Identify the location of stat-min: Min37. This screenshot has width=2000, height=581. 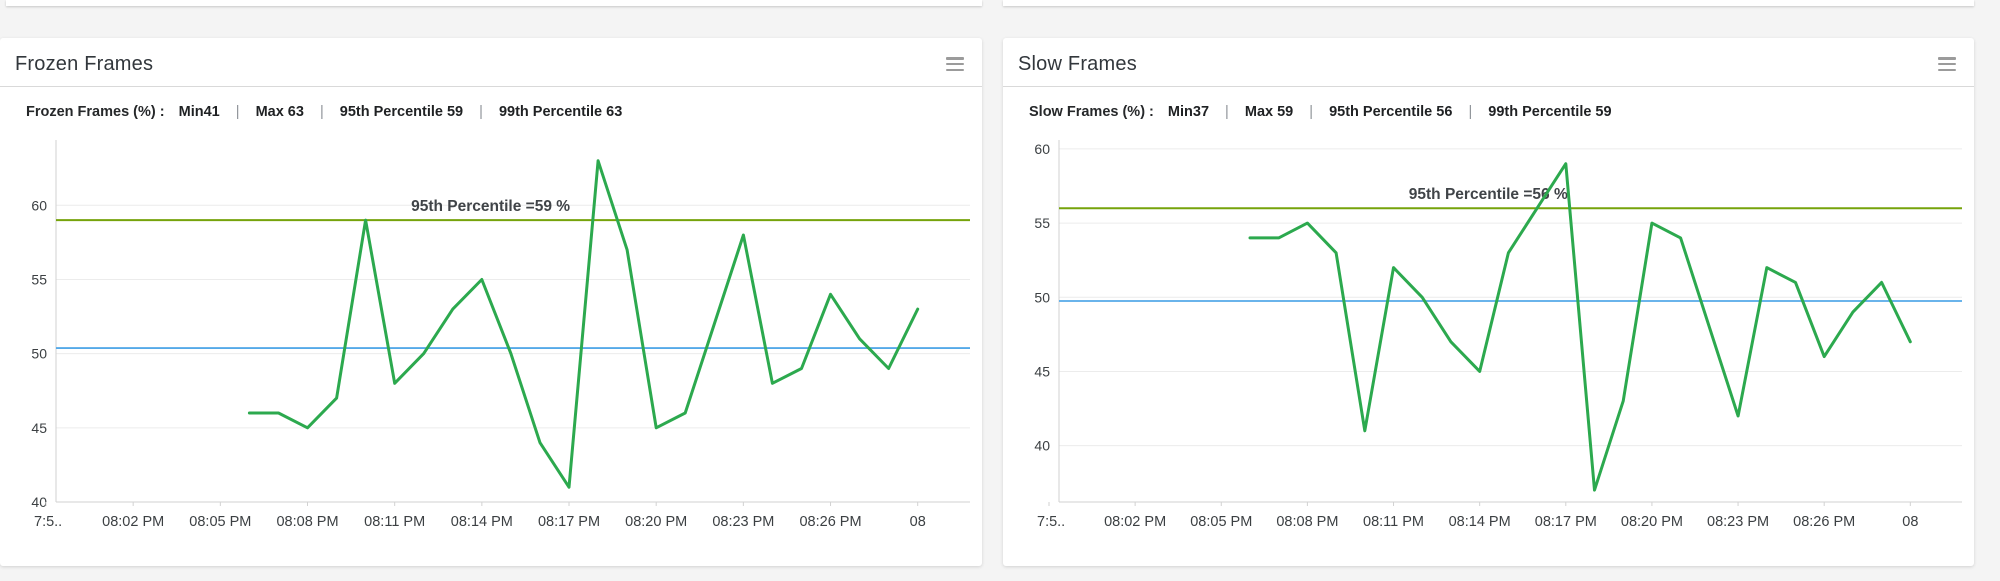
(1188, 112).